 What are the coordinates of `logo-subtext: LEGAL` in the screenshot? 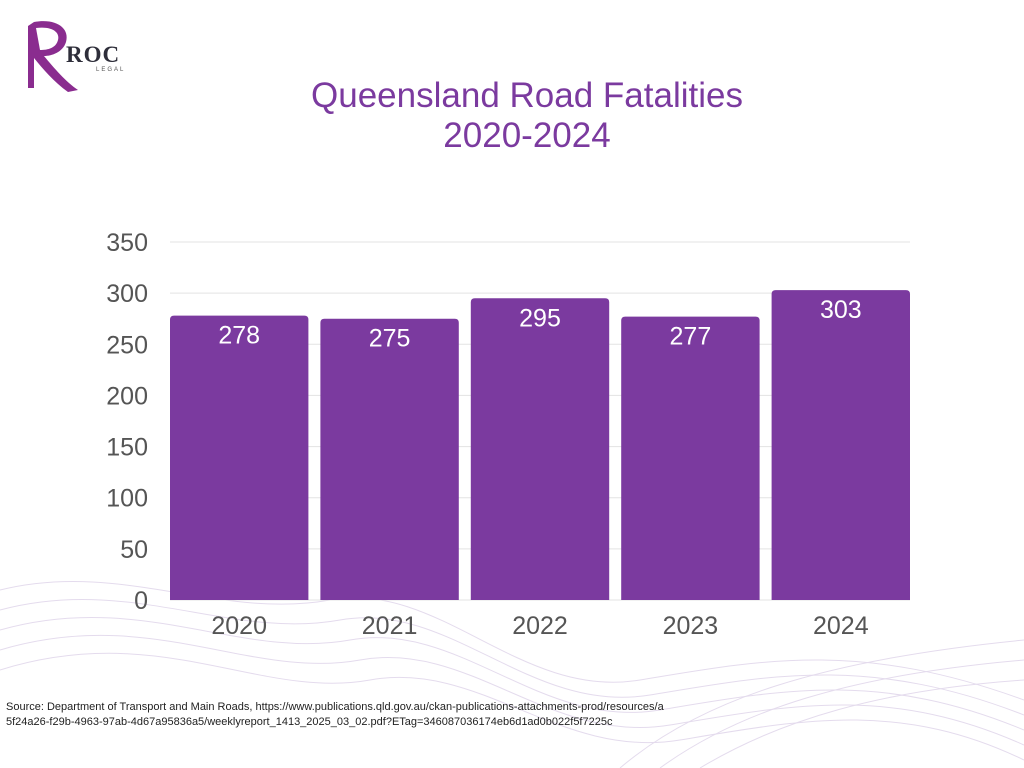 It's located at (111, 70).